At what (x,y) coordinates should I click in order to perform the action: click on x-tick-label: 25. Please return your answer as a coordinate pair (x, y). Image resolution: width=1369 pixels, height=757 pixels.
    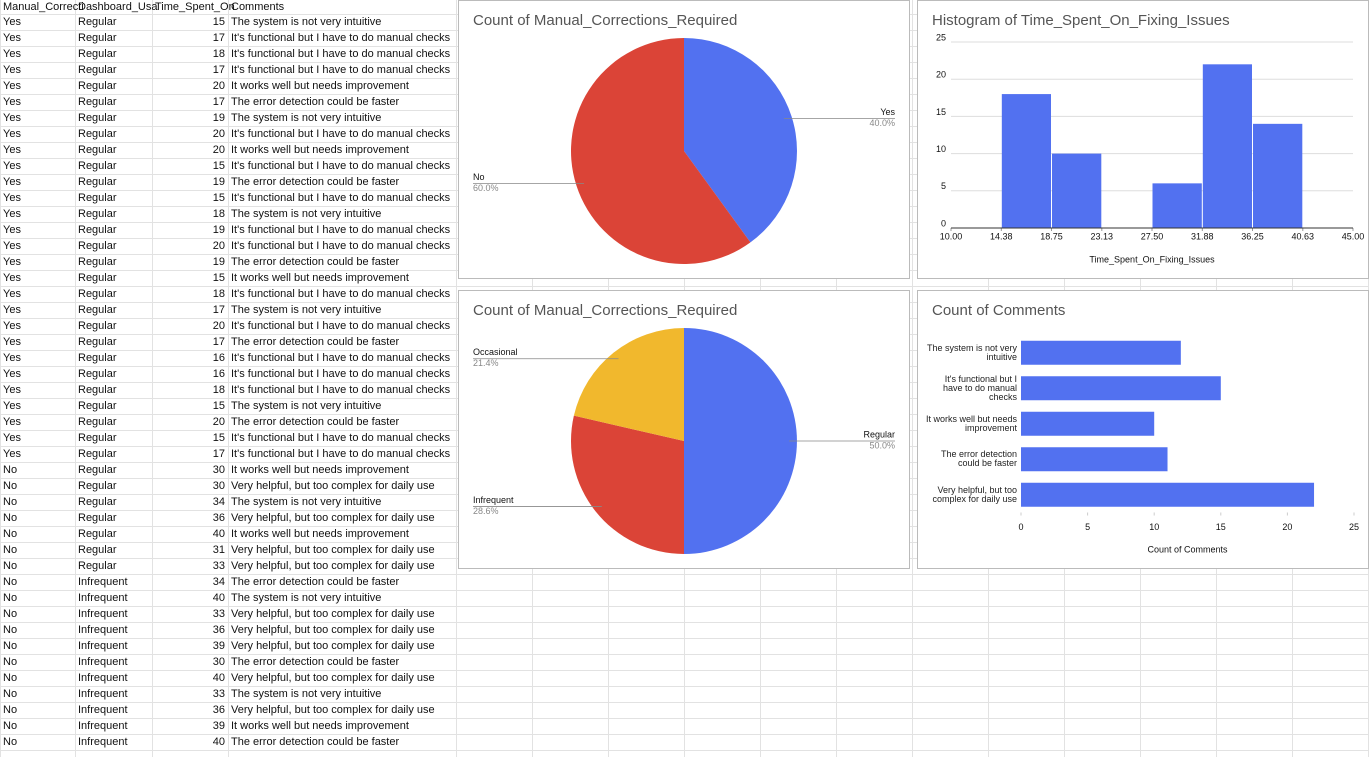
    Looking at the image, I should click on (1354, 527).